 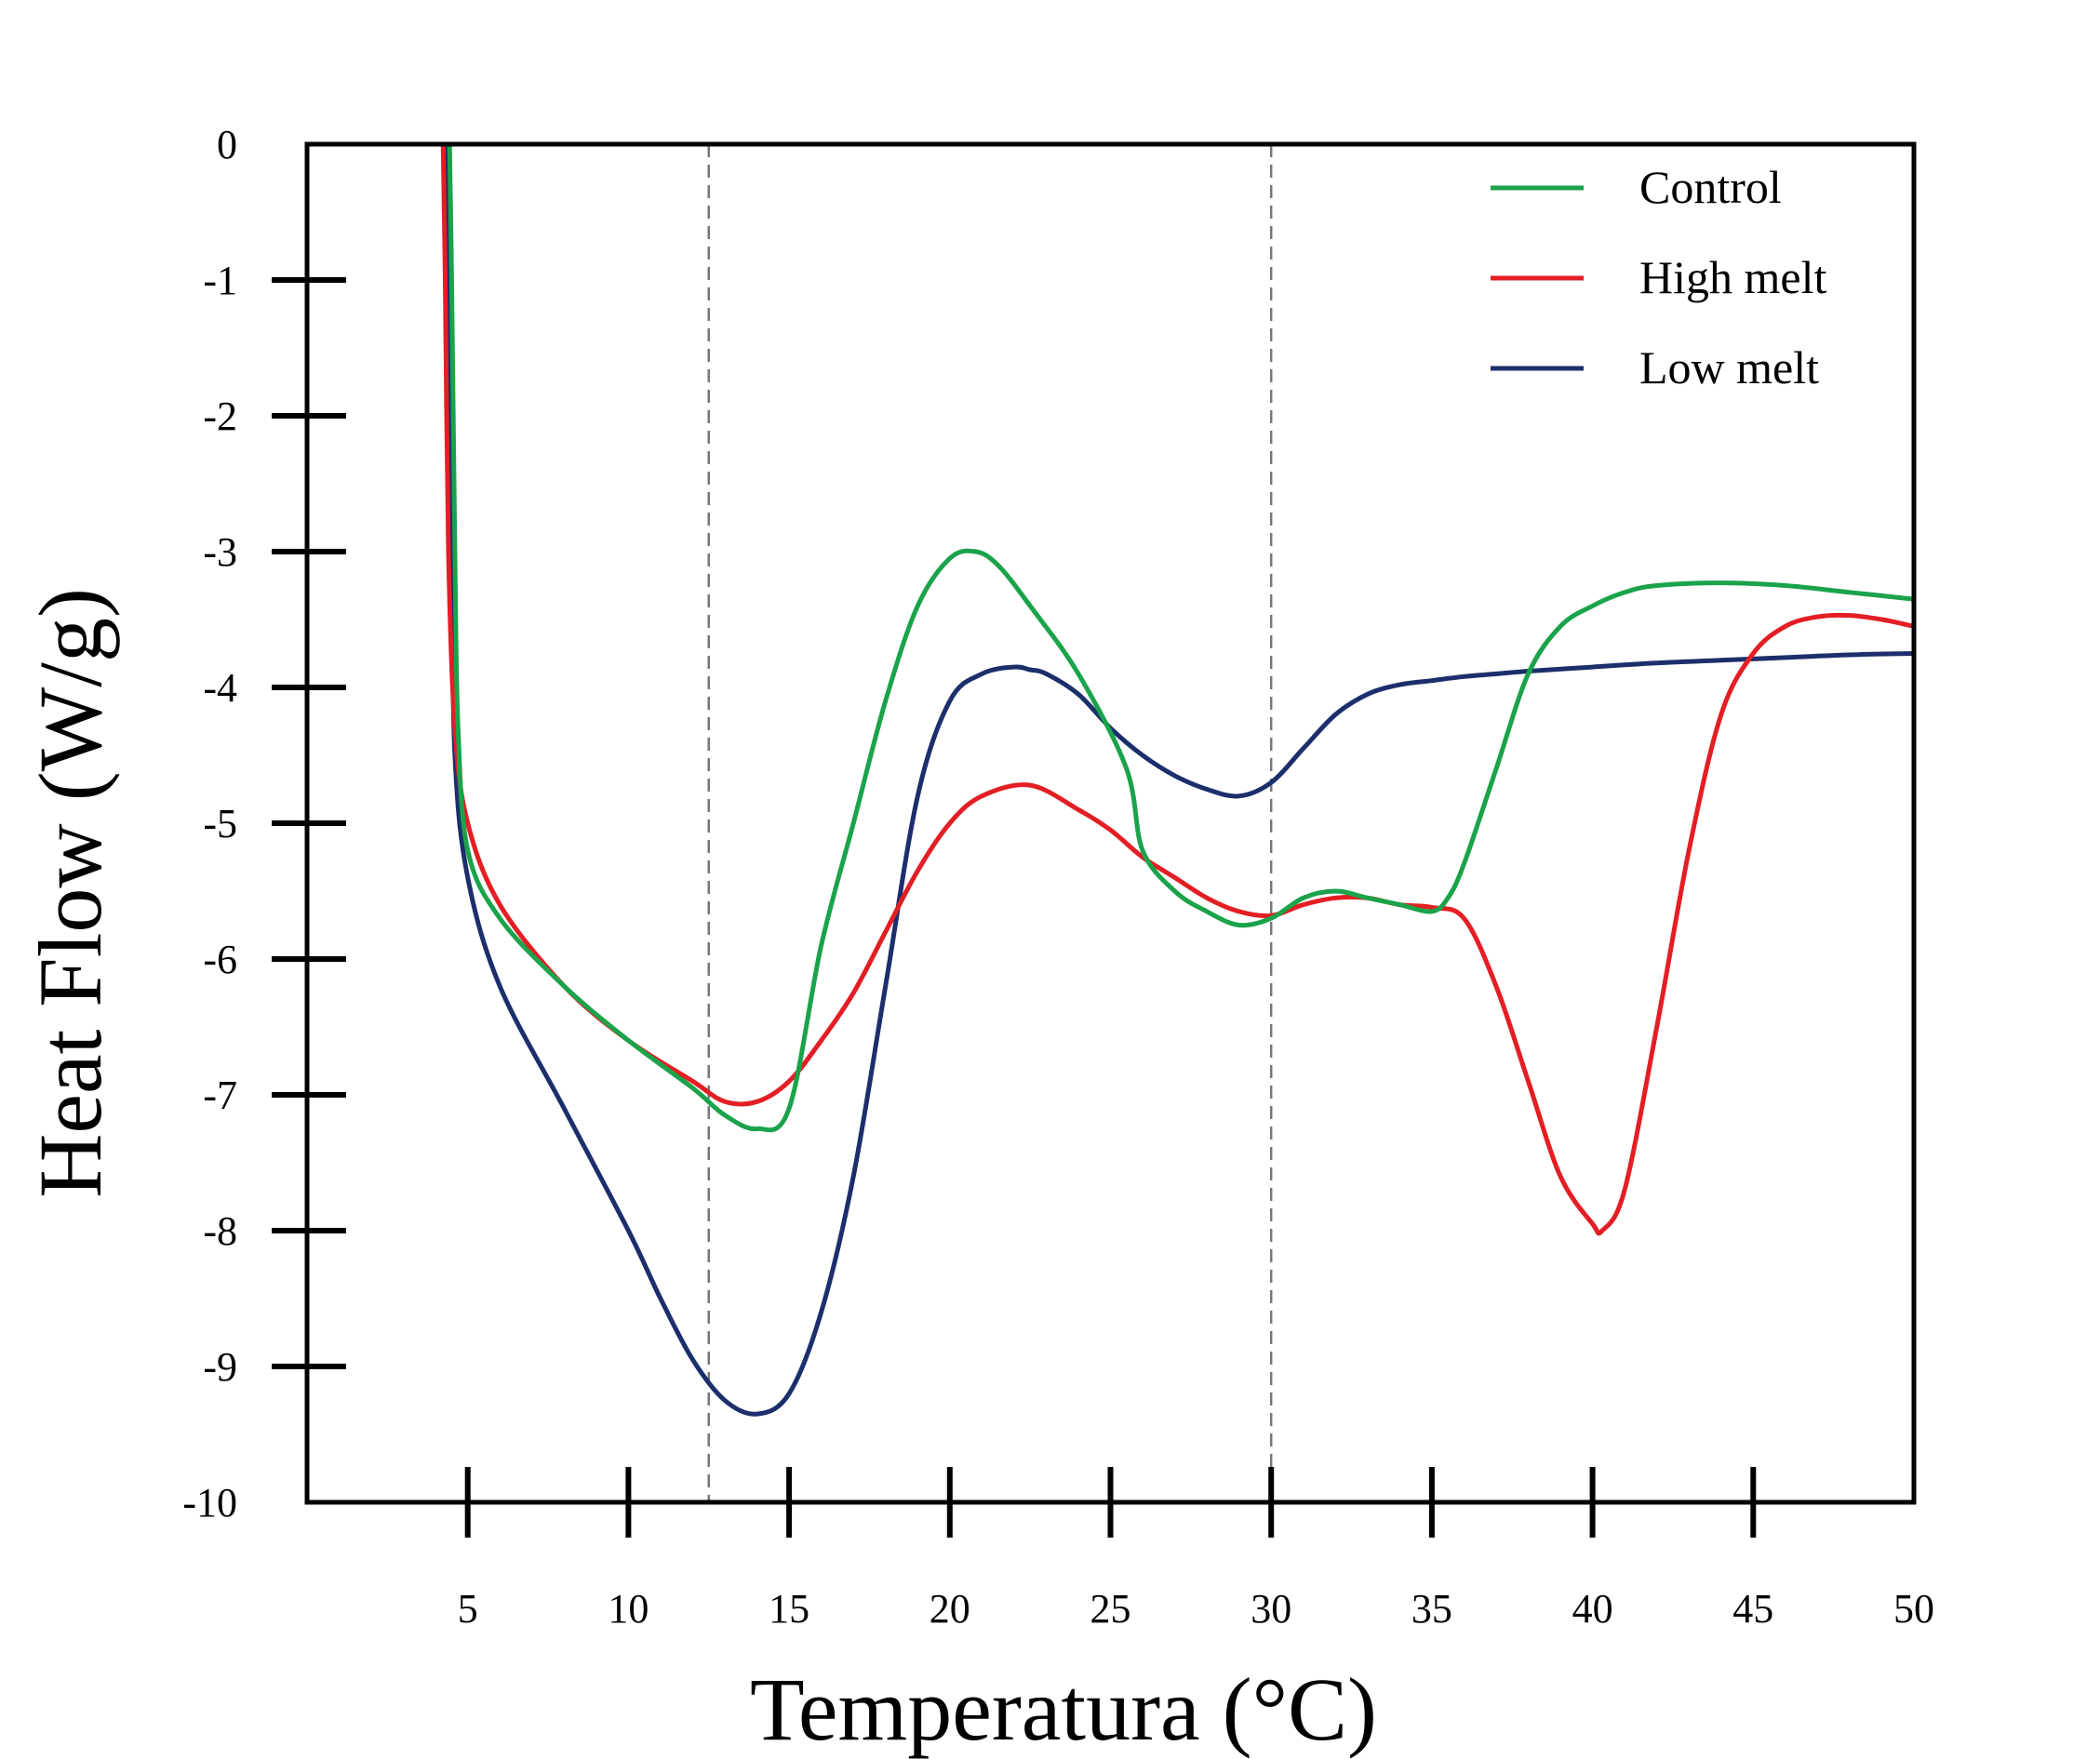 What do you see at coordinates (468, 1609) in the screenshot?
I see `x-tick-label: 5` at bounding box center [468, 1609].